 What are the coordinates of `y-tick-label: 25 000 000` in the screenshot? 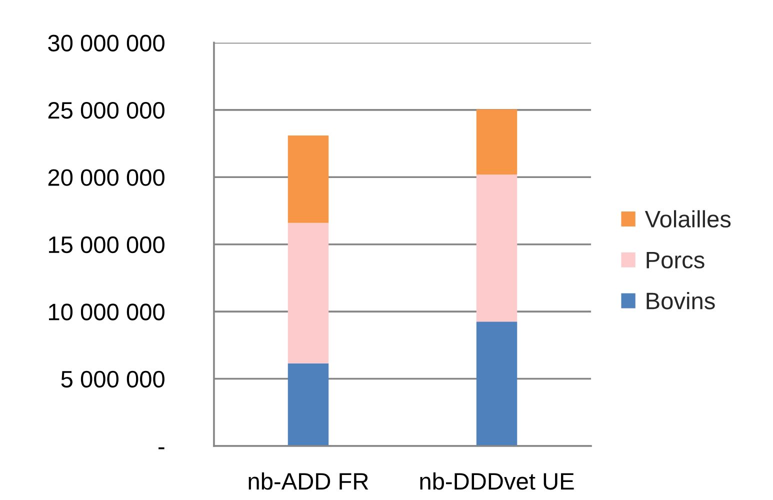 It's located at (106, 110).